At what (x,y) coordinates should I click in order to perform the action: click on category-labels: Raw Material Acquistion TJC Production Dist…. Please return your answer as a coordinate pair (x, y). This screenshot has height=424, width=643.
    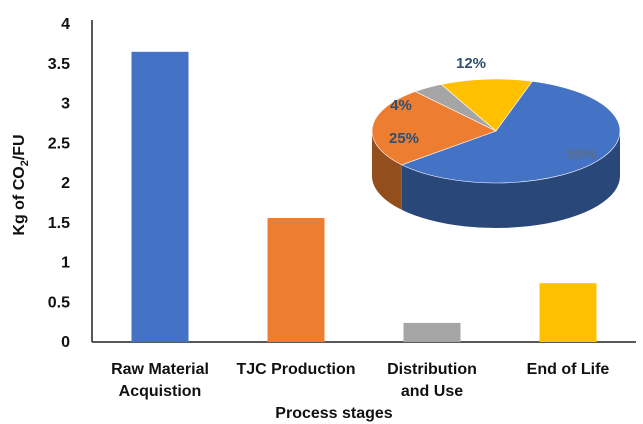
    Looking at the image, I should click on (360, 380).